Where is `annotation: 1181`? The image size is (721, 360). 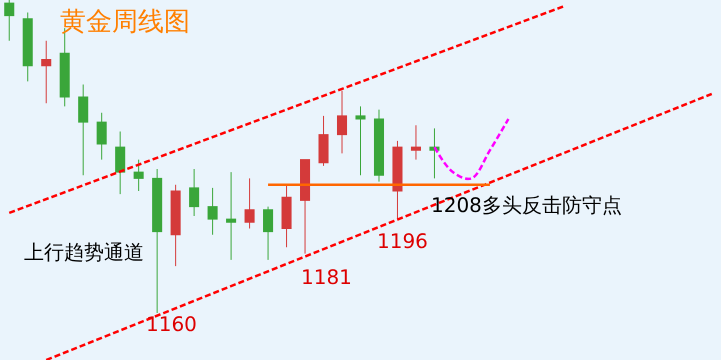
annotation: 1181 is located at coordinates (326, 277).